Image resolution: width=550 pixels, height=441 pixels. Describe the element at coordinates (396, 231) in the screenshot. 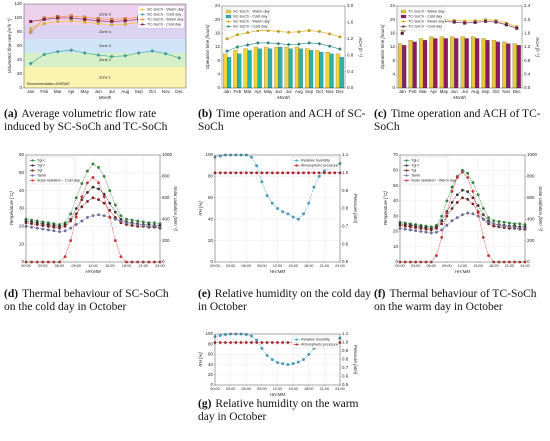

I see `y-tick-label: 20` at that location.